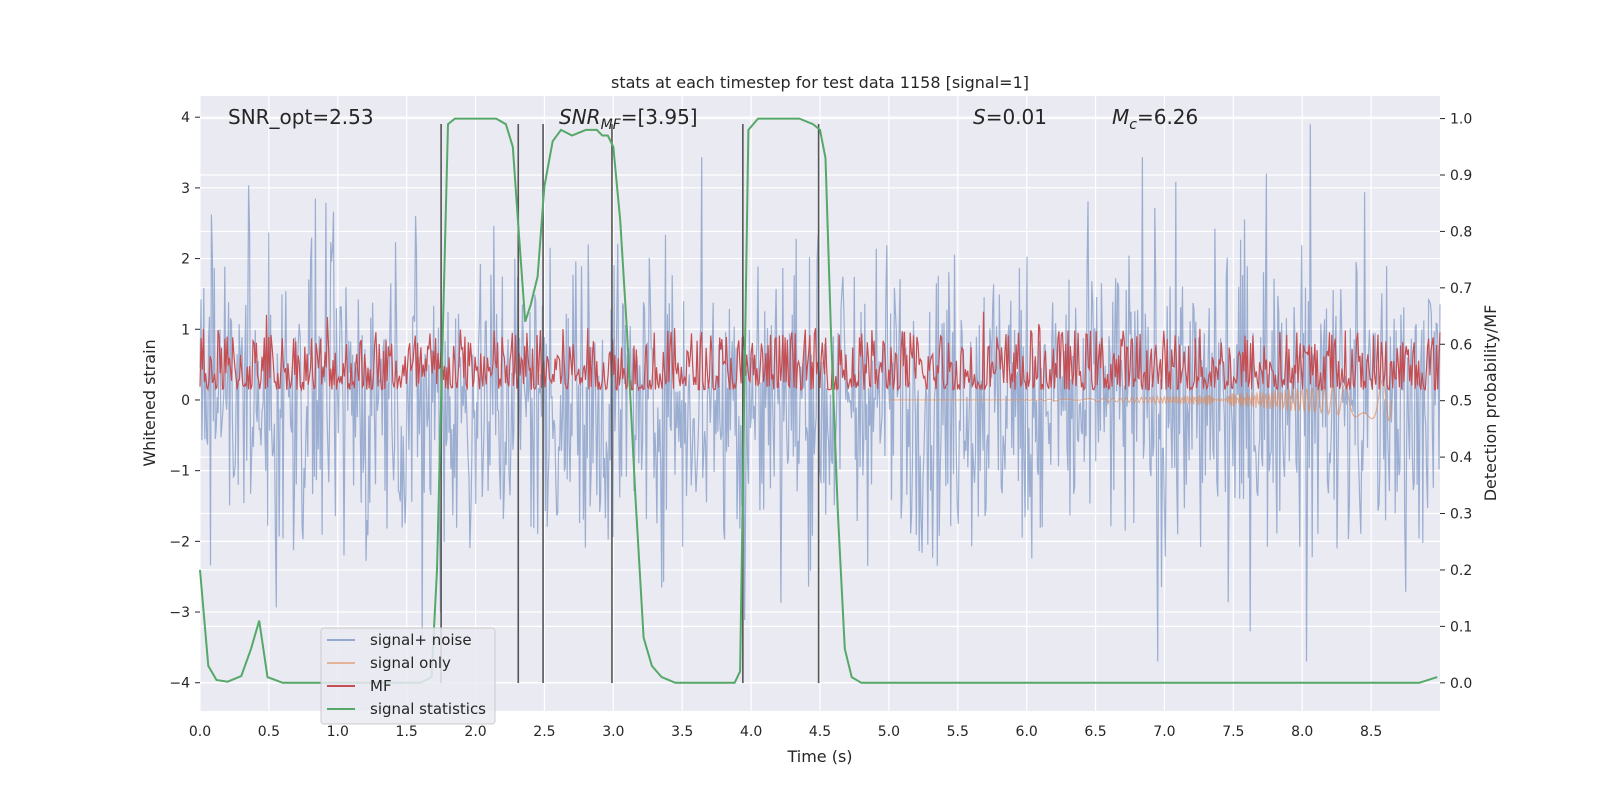  What do you see at coordinates (475, 732) in the screenshot?
I see `x-tick-label: 2.0` at bounding box center [475, 732].